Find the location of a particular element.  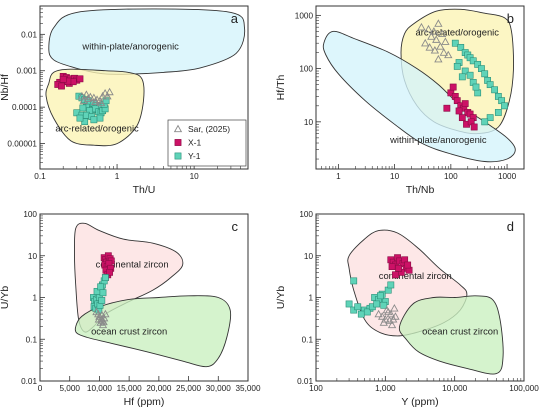

y-tick-label: 1000 is located at coordinates (304, 15).